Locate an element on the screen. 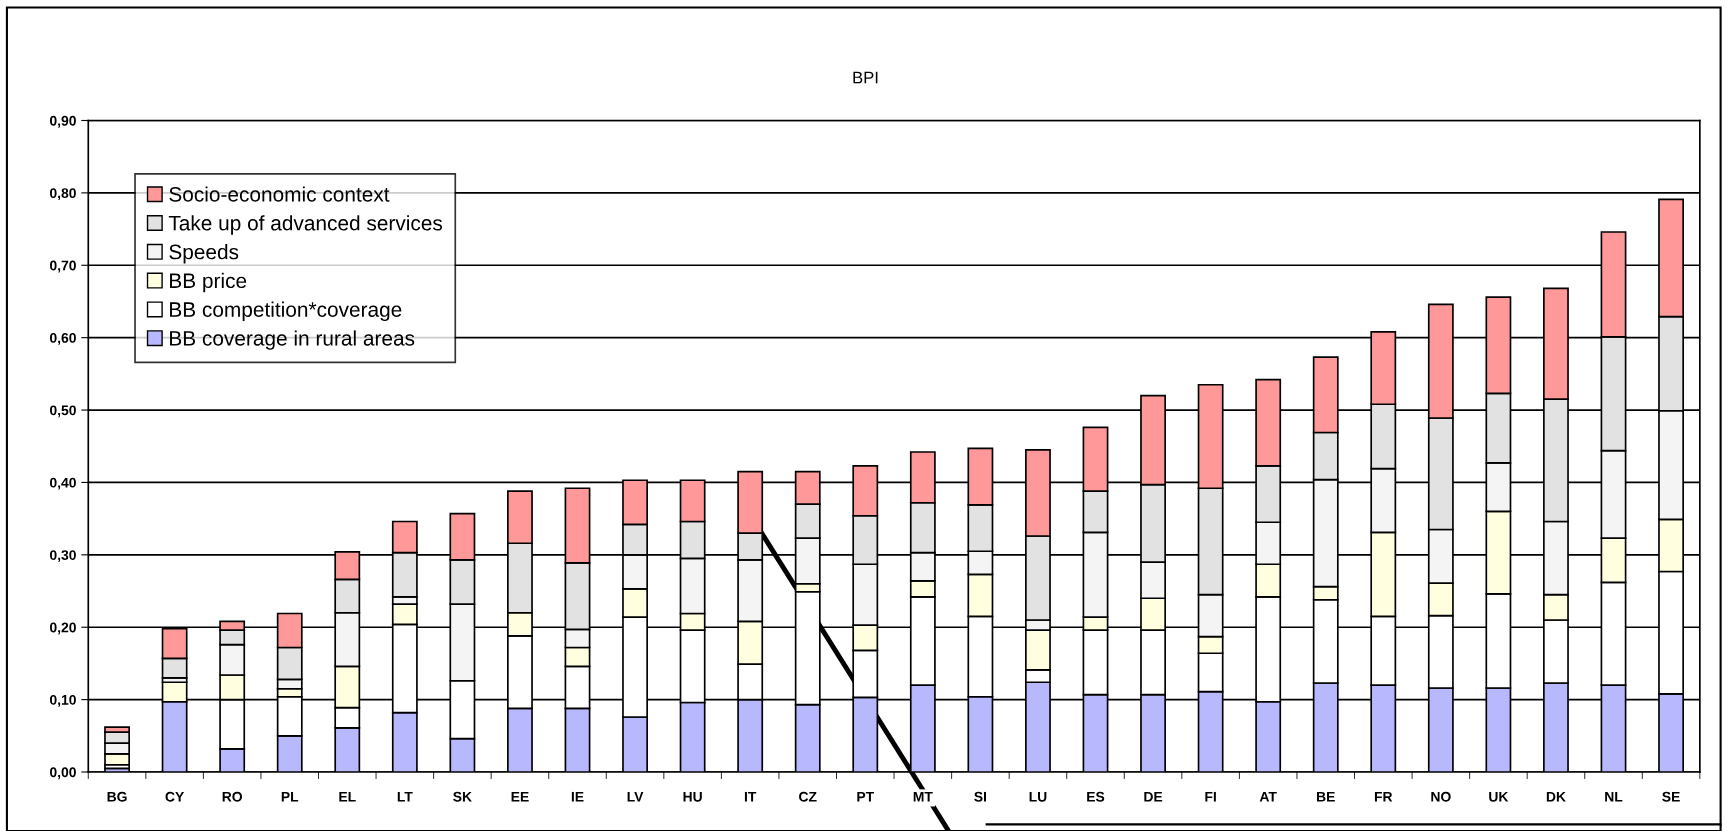  x-tick-label: FR is located at coordinates (1383, 796).